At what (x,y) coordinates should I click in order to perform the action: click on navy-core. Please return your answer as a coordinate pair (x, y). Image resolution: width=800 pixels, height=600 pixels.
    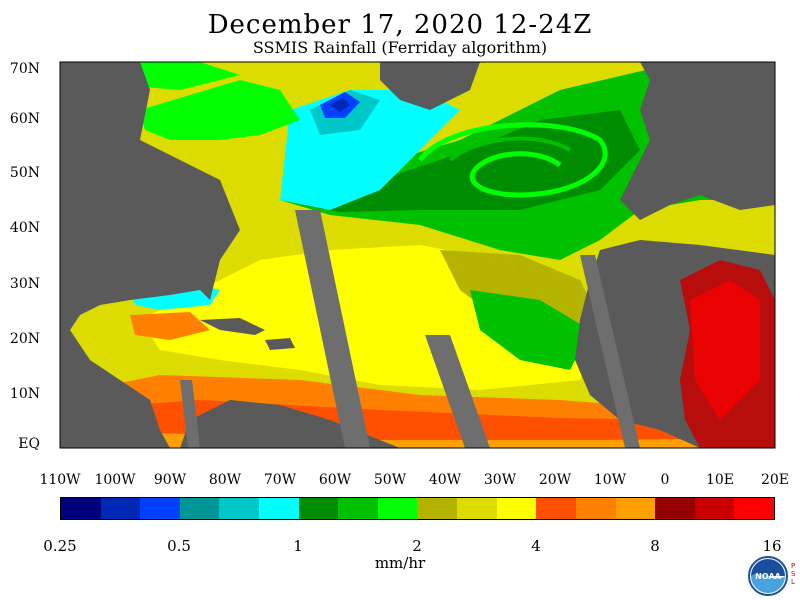
    Looking at the image, I should click on (340, 105).